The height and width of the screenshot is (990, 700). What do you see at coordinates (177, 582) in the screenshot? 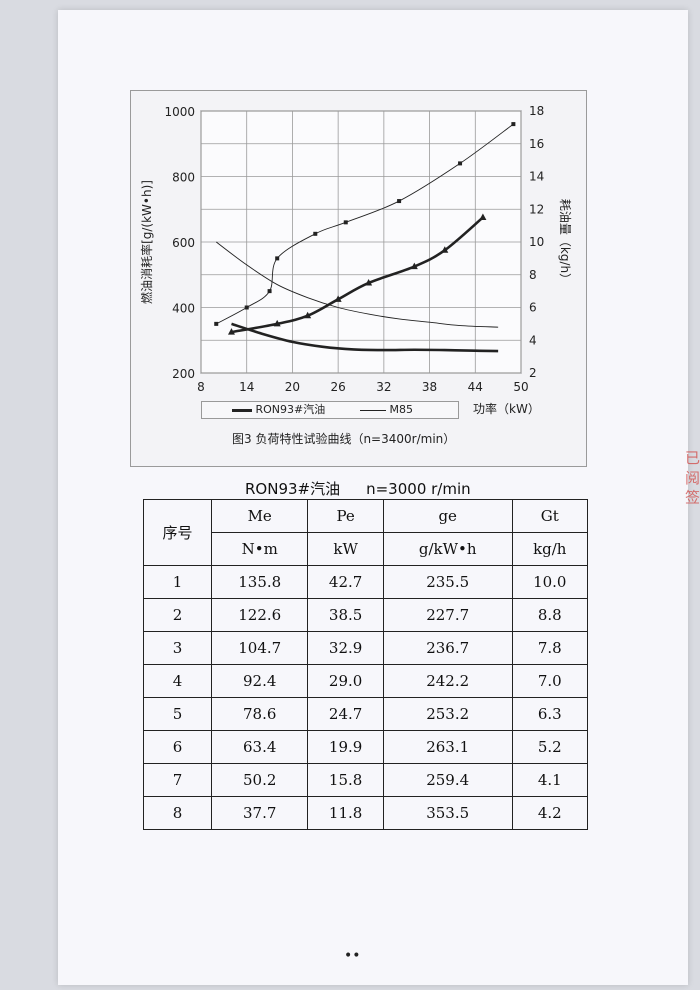
I see `cell: 1` at bounding box center [177, 582].